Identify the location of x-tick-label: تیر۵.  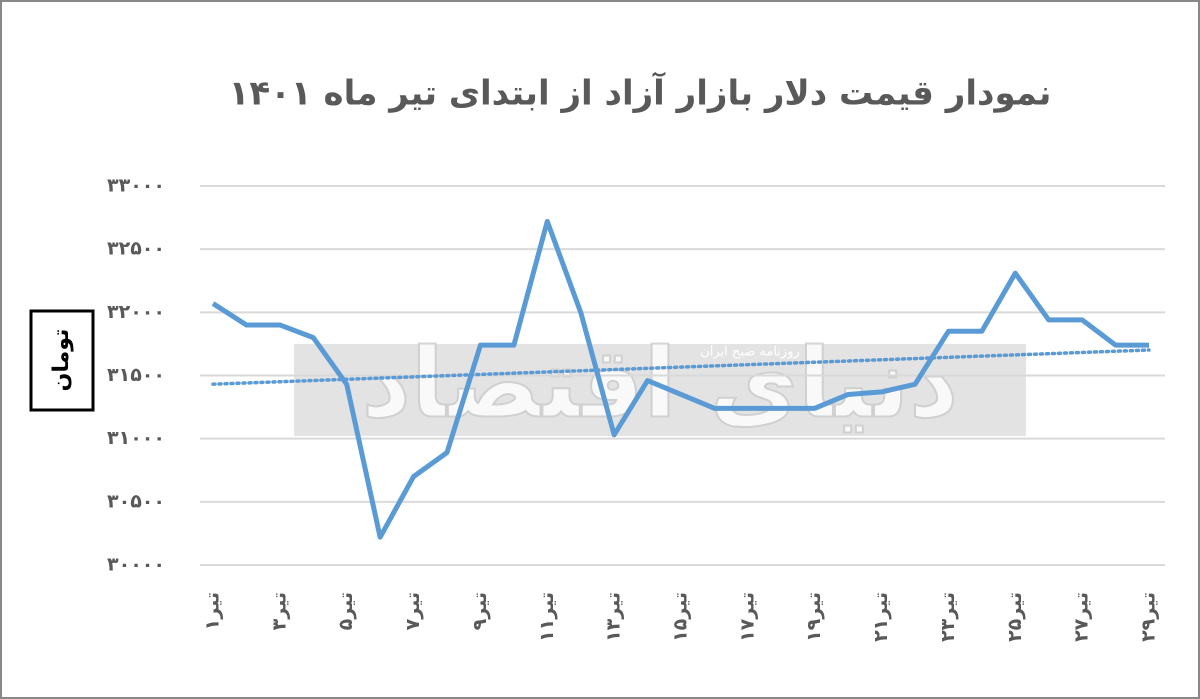
(346, 611).